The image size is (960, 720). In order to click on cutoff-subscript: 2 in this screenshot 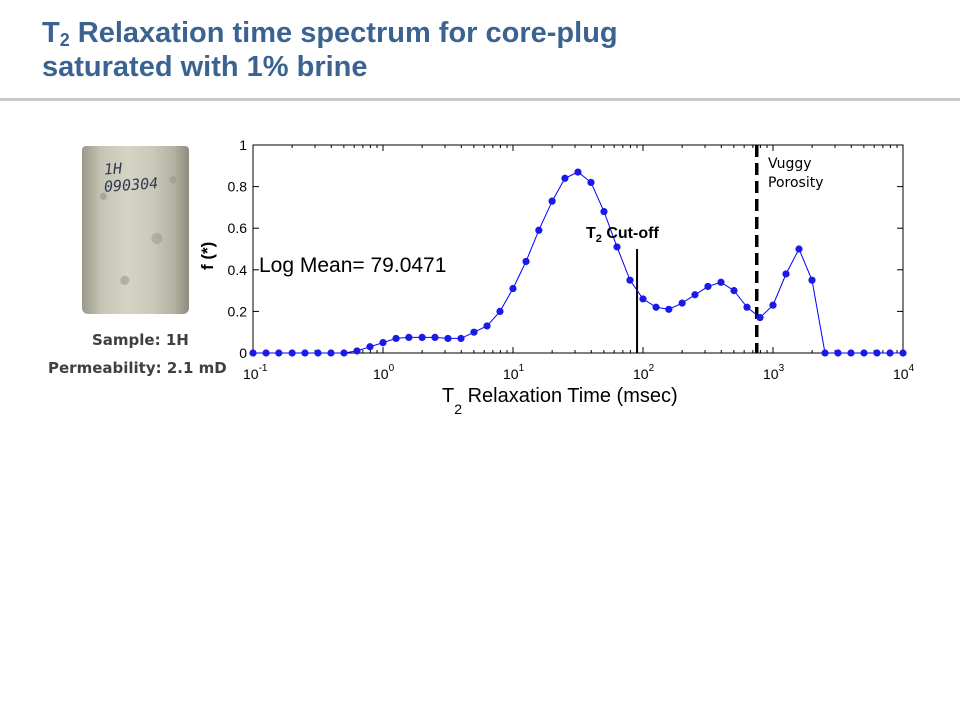, I will do `click(599, 239)`.